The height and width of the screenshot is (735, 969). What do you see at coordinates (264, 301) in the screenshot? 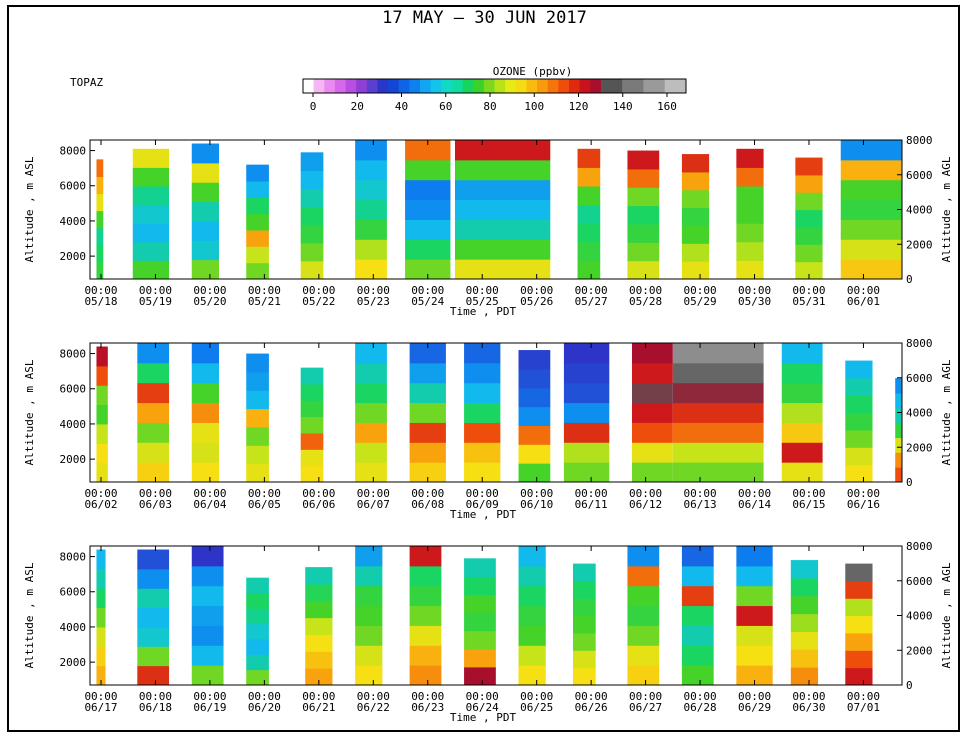
I see `x-tick-date-label: 05/21` at bounding box center [264, 301].